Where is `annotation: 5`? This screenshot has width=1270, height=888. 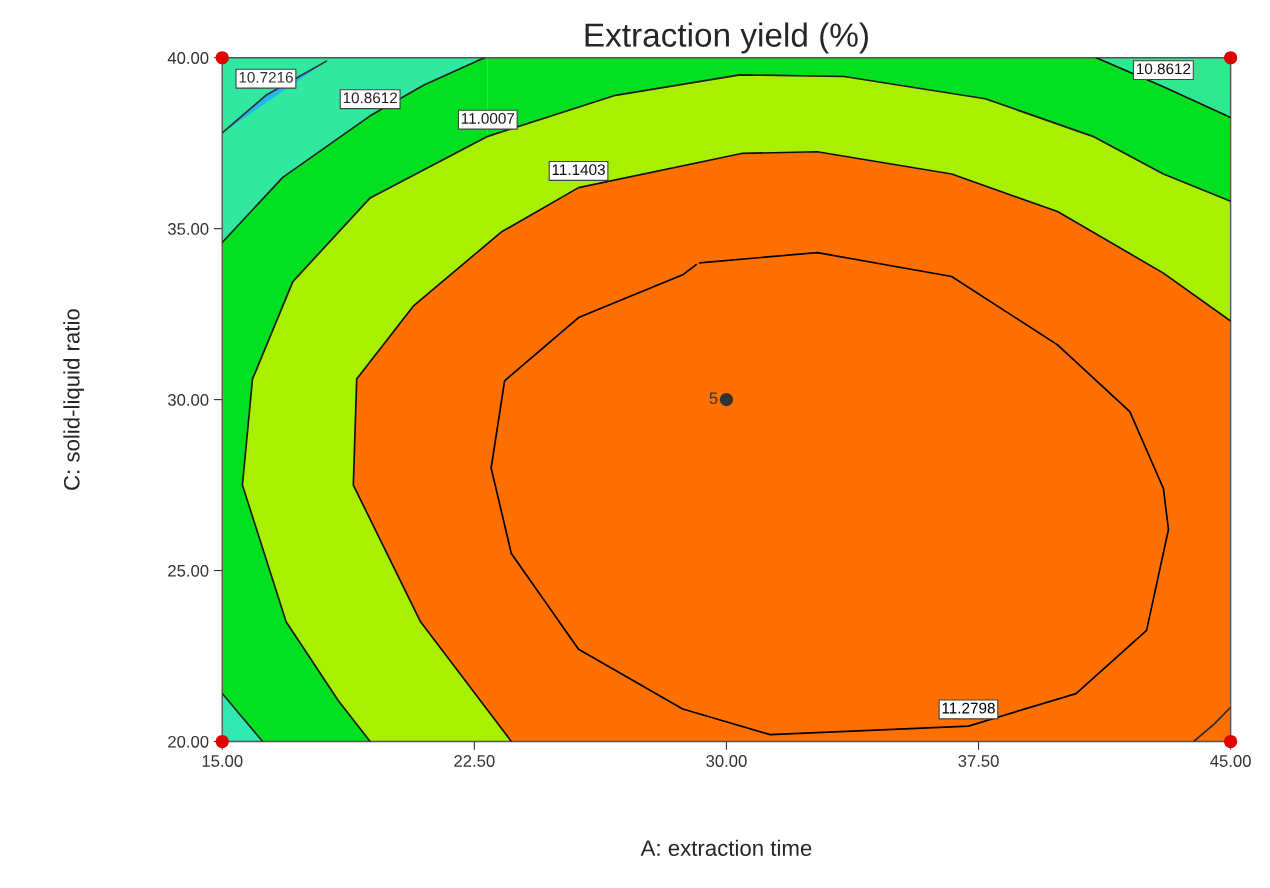
annotation: 5 is located at coordinates (713, 398).